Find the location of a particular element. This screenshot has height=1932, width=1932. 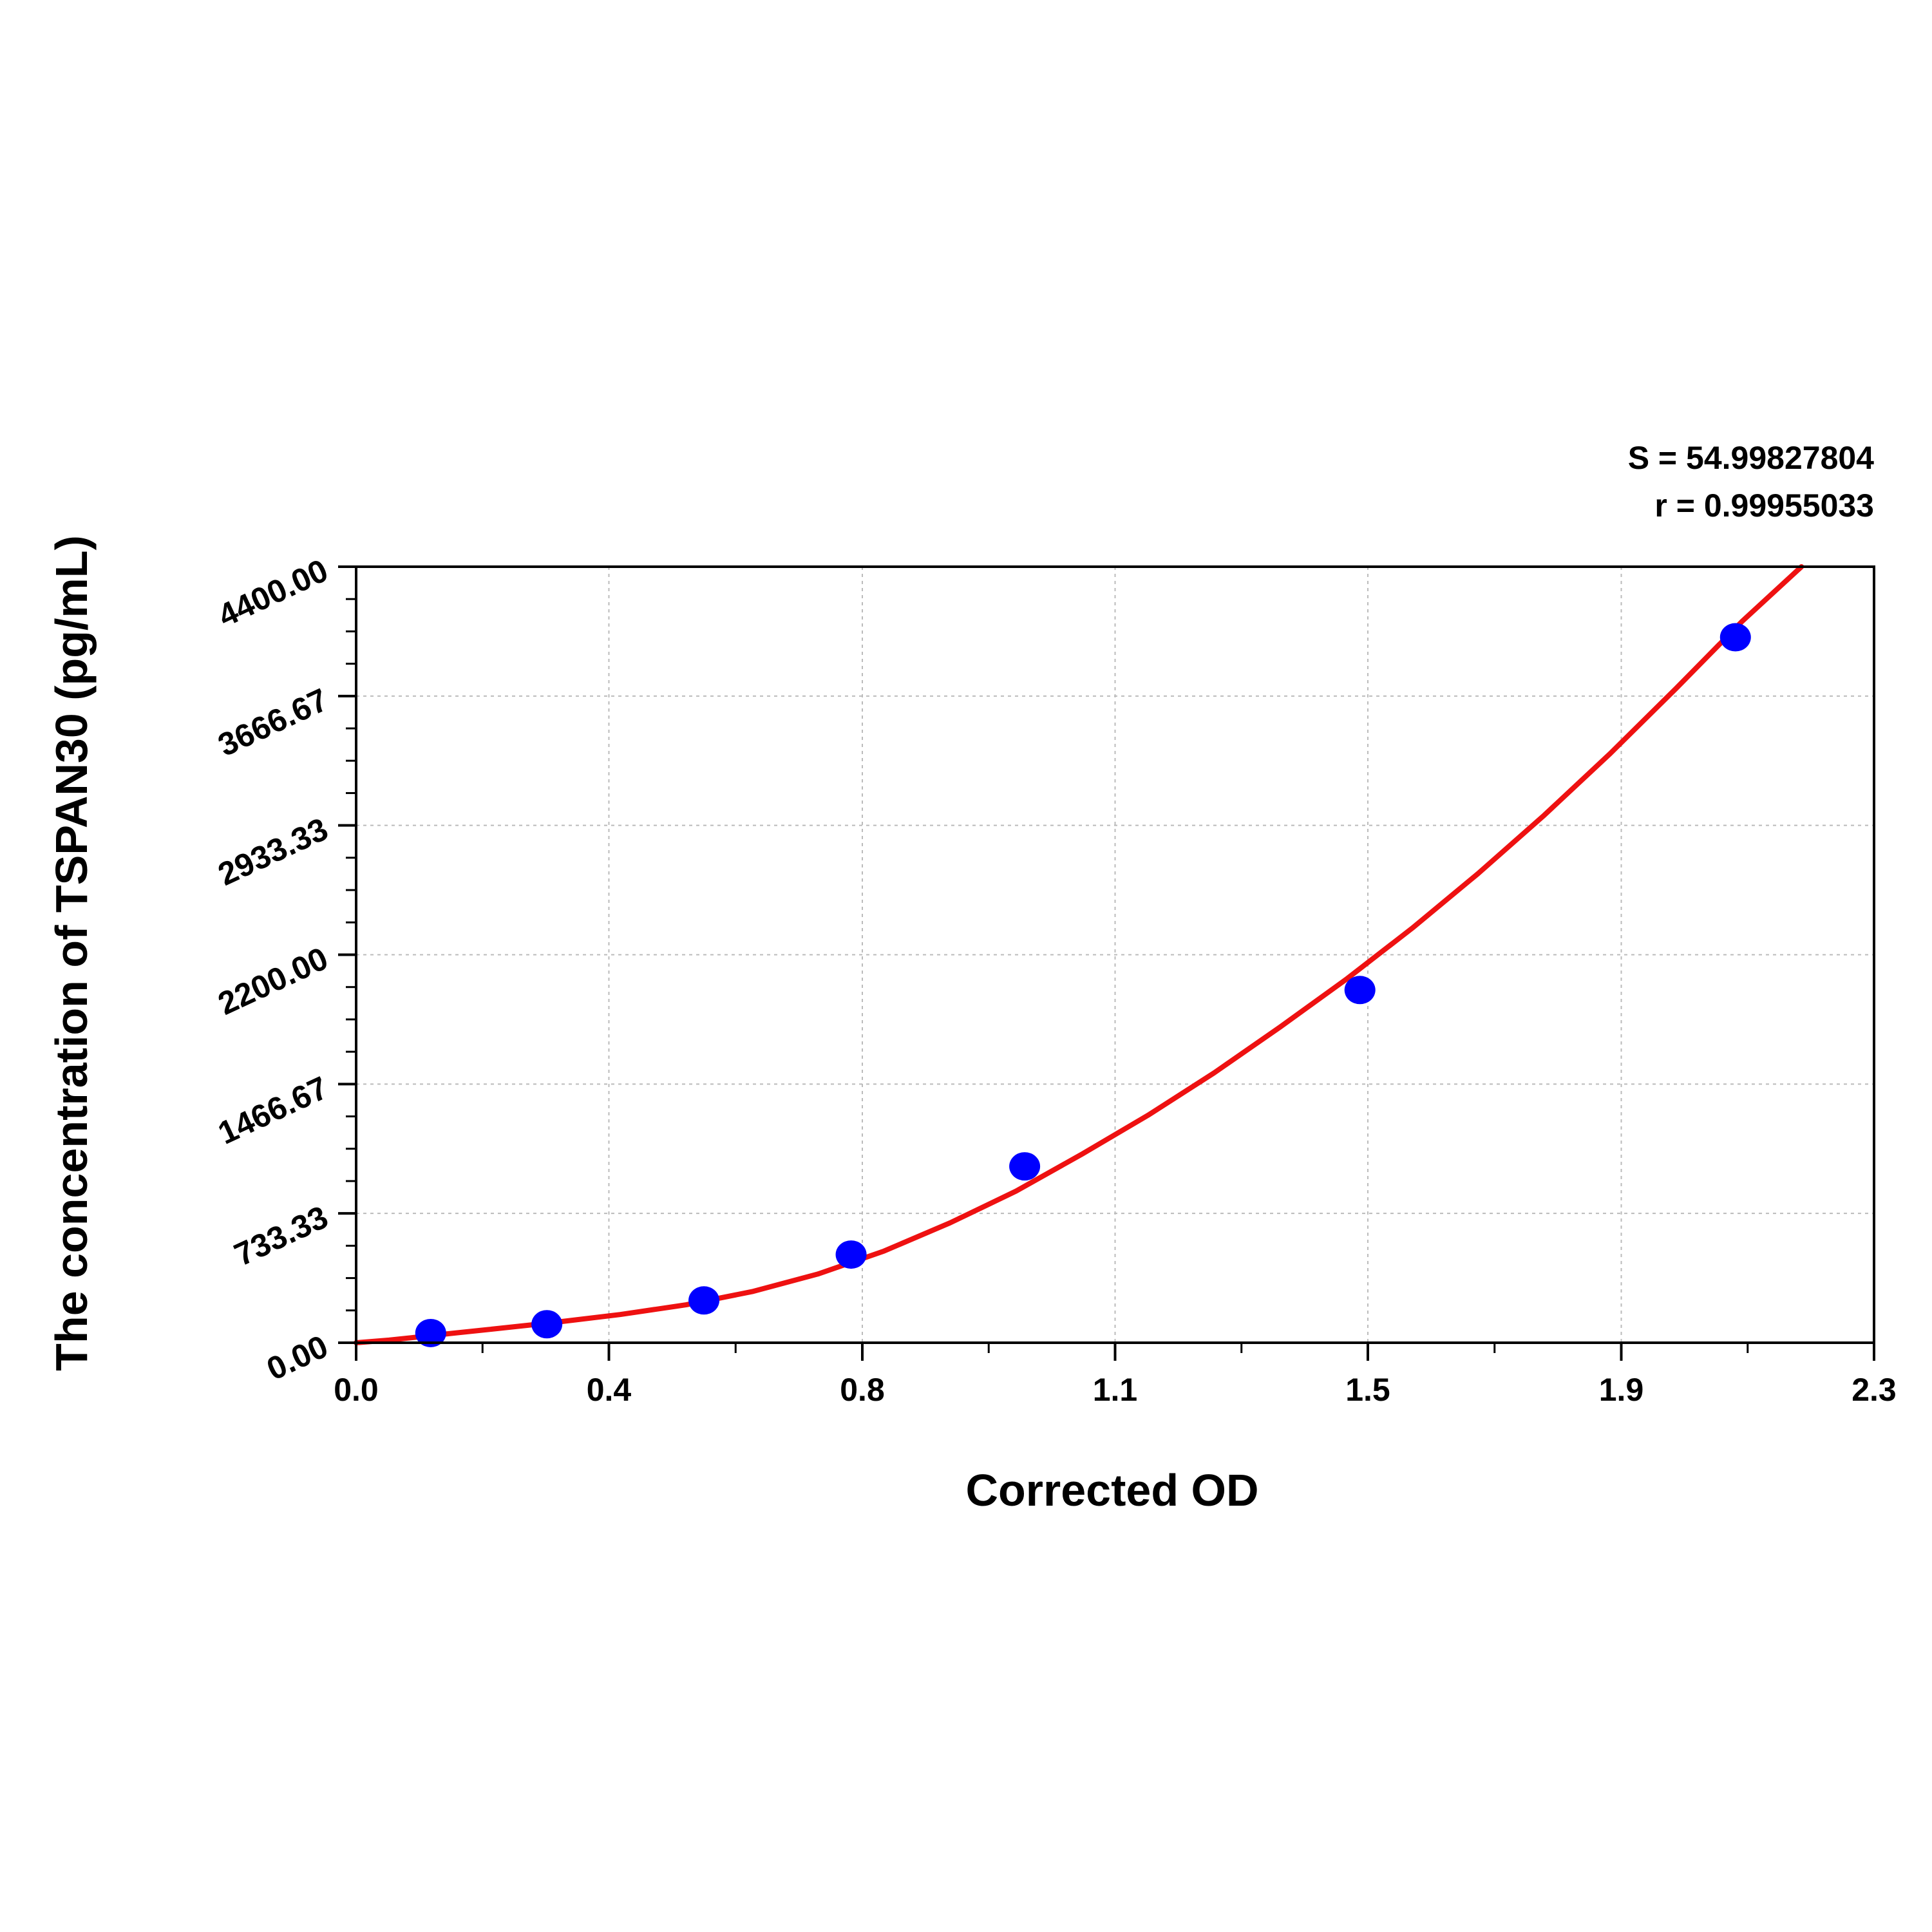

x-axis-tick-labels: 0.0 0.4 0.8 1.1 1.5 1.9 2.3 is located at coordinates (1115, 1390).